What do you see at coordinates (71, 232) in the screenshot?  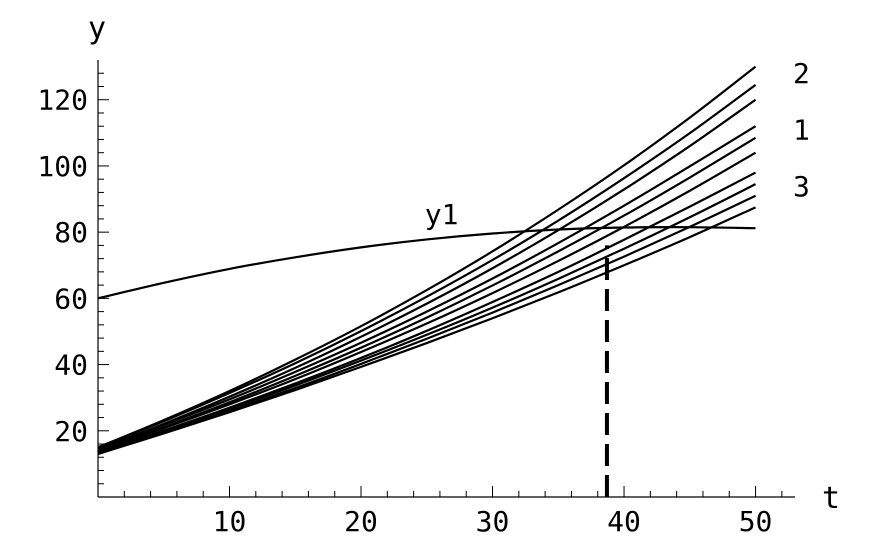 I see `y-tick-label: 80` at bounding box center [71, 232].